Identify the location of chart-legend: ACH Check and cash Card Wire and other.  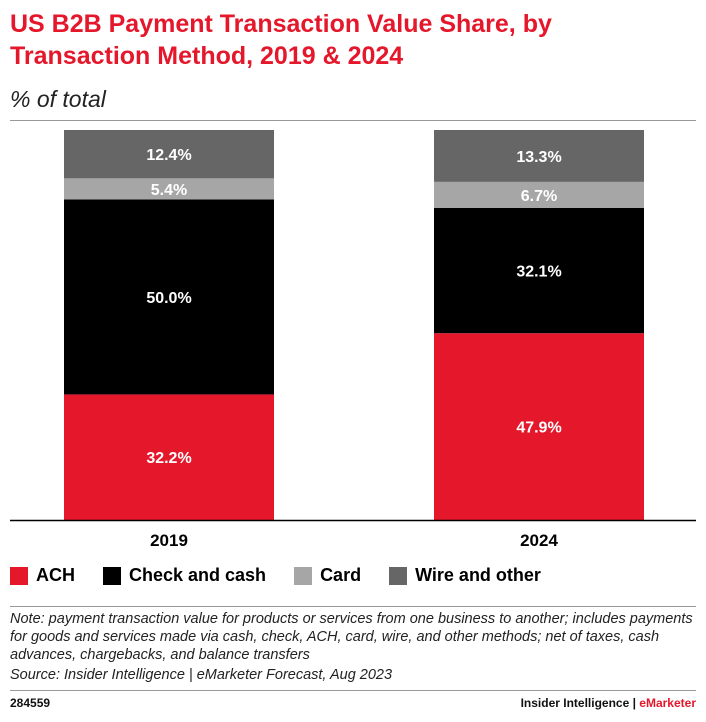
(289, 575).